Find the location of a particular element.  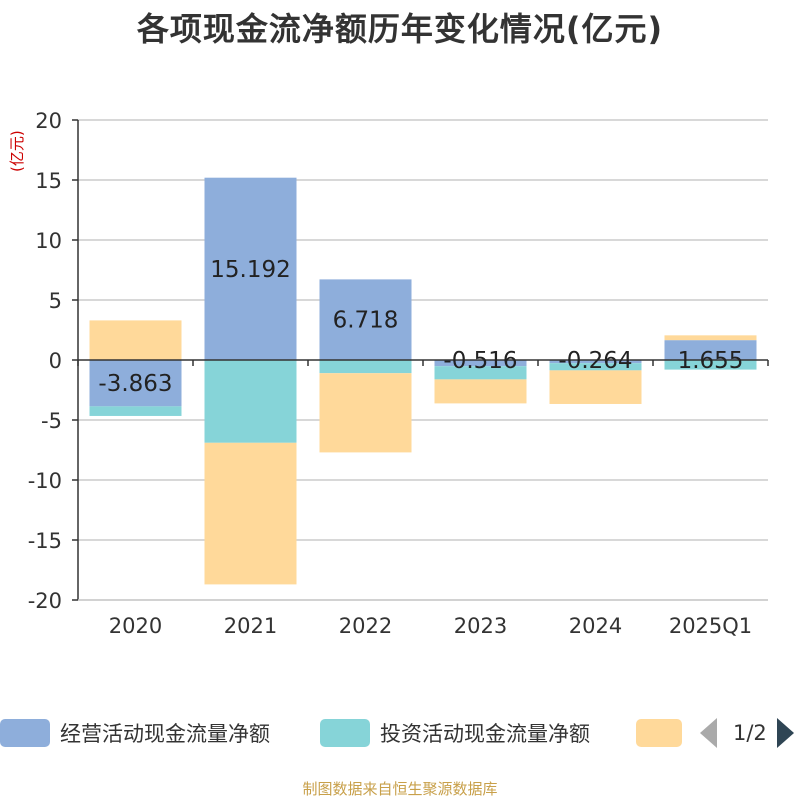

x-tick-label: 2021 is located at coordinates (250, 626).